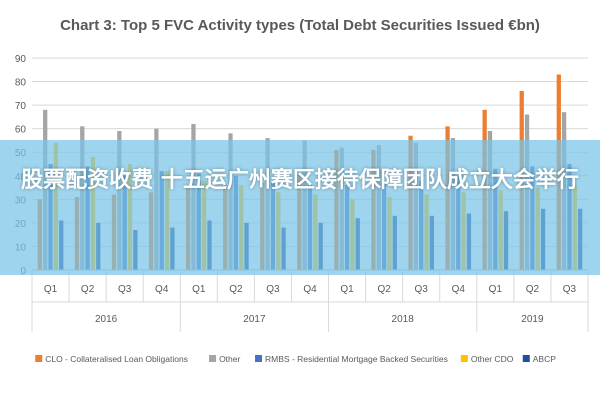  Describe the element at coordinates (229, 359) in the screenshot. I see `legend-label: Other` at that location.